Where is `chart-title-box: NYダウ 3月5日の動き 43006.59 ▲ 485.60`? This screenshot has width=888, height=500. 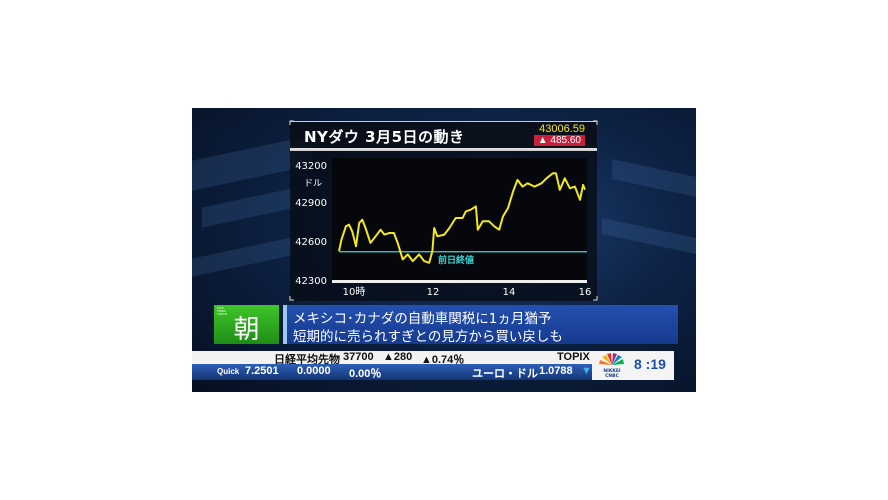
chart-title-box: NYダウ 3月5日の動き 43006.59 ▲ 485.60 is located at coordinates (443, 135).